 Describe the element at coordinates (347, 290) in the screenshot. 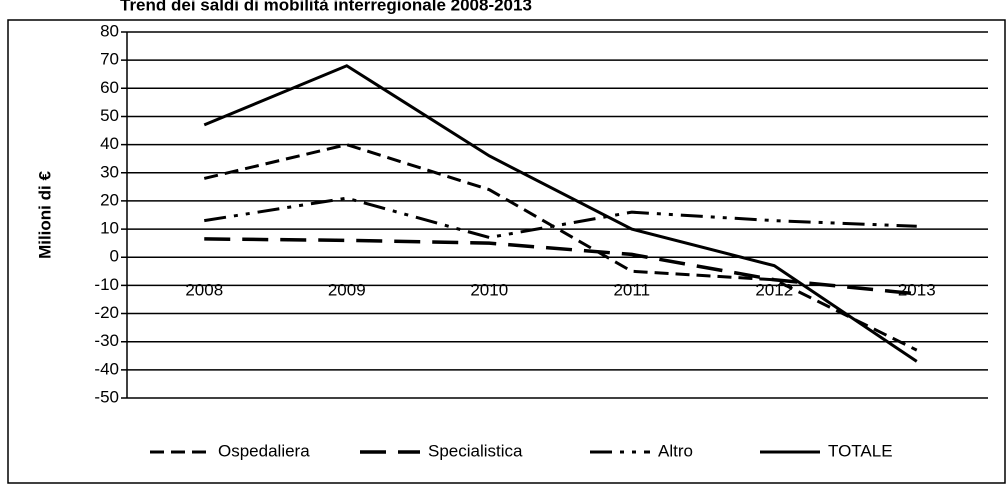

I see `x-tick-label: 2009` at that location.